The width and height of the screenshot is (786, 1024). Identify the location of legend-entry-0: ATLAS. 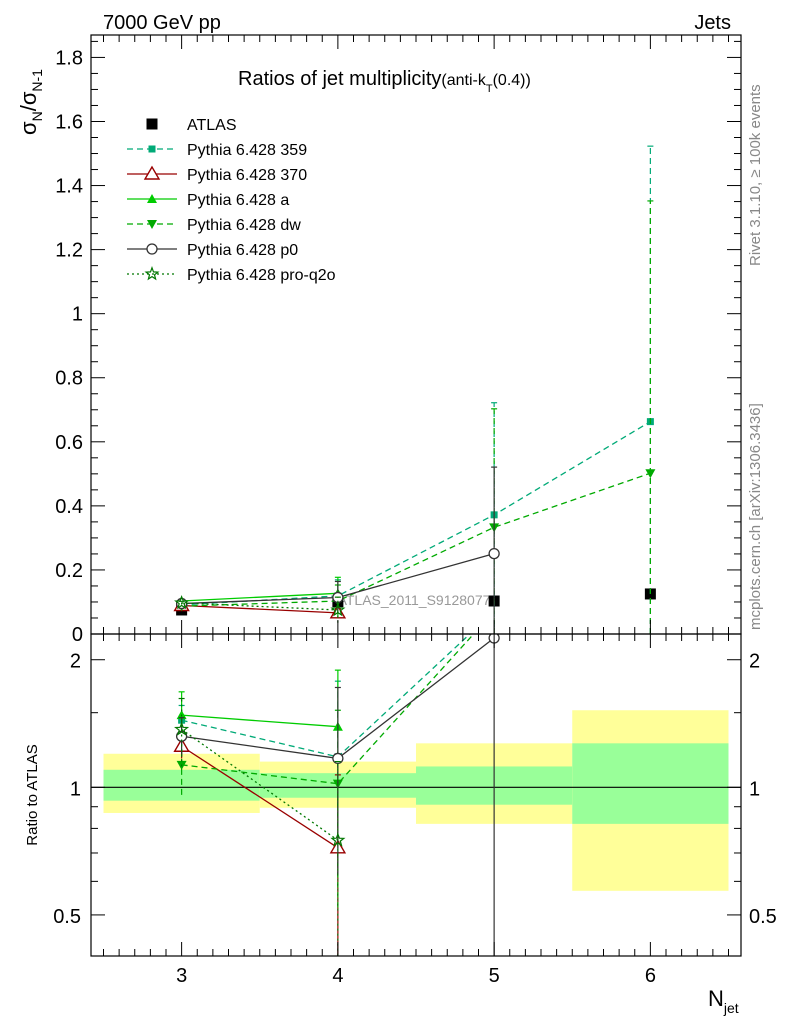
(191, 125).